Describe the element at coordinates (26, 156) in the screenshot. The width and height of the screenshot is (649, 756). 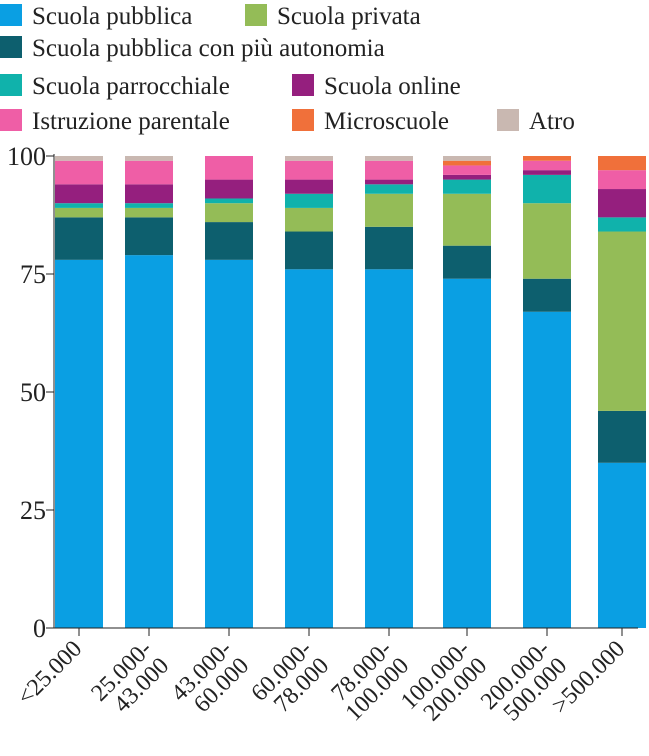
I see `y-tick-label: 100` at that location.